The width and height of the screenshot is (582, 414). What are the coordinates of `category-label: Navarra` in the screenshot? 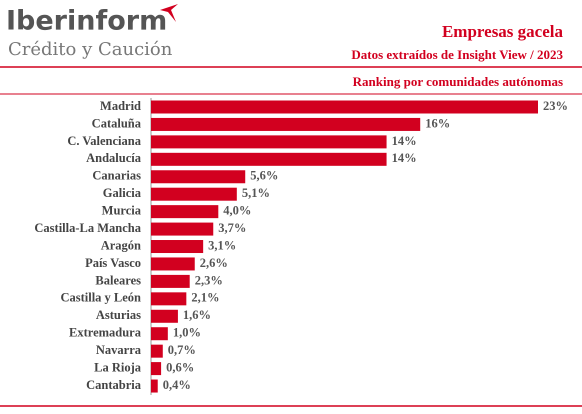 It's located at (119, 350).